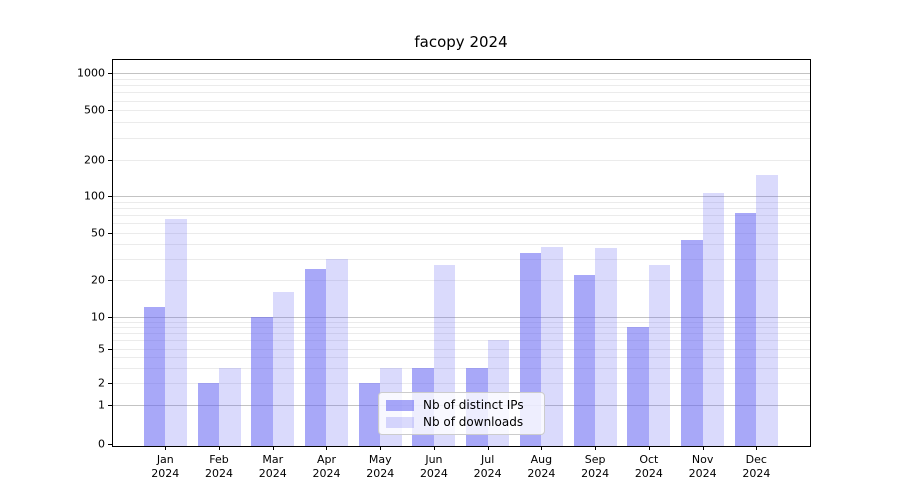 This screenshot has width=900, height=500. What do you see at coordinates (552, 346) in the screenshot?
I see `bar-nb-of-downloads-aug-2024` at bounding box center [552, 346].